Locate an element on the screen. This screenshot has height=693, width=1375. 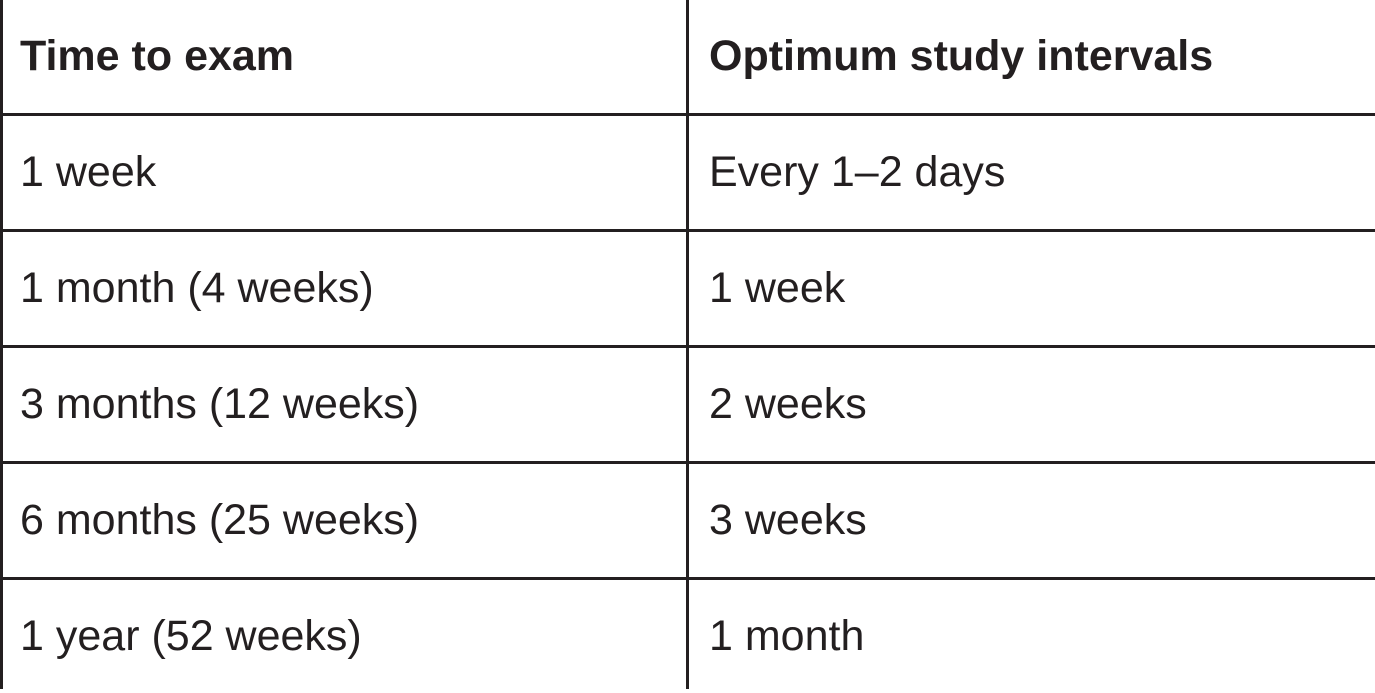
study-interval-cell: Every 1–2 days is located at coordinates (1039, 172).